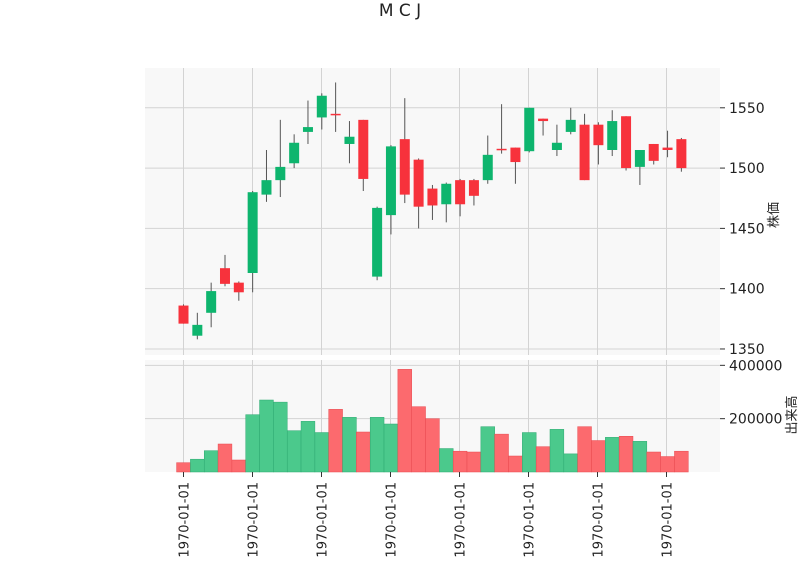  I want to click on volume-tick-label: 200000, so click(755, 420).